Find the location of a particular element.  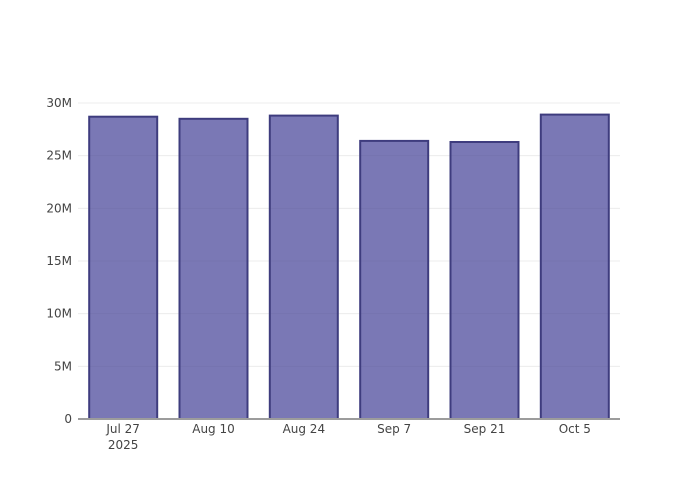

x-axis-tick-label: Sep 21 is located at coordinates (485, 429).